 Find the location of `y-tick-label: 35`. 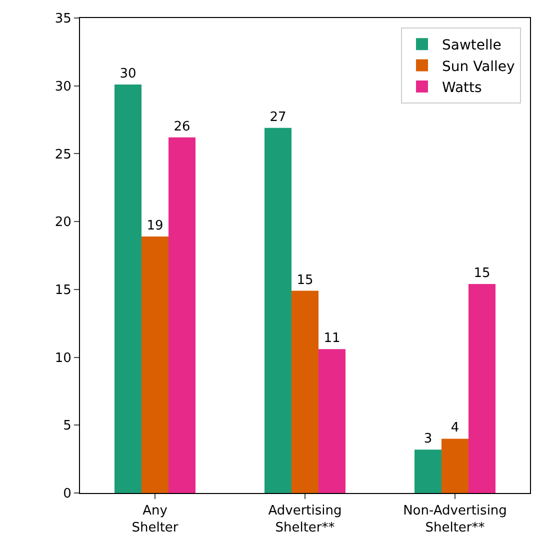

y-tick-label: 35 is located at coordinates (63, 19).